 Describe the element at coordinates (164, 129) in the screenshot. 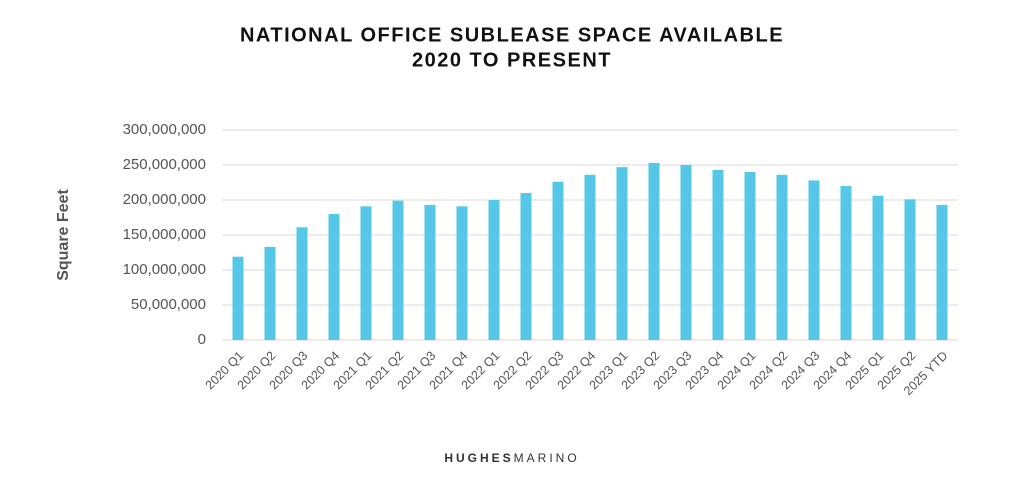

I see `y-tick-label: 300,000,000` at that location.